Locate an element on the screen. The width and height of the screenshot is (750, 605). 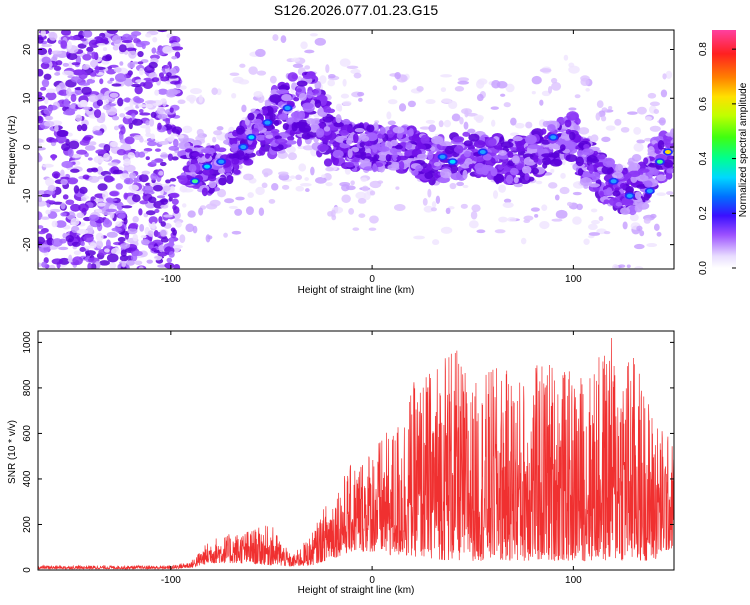
colorbar-tick-label: 0.8 is located at coordinates (703, 49).